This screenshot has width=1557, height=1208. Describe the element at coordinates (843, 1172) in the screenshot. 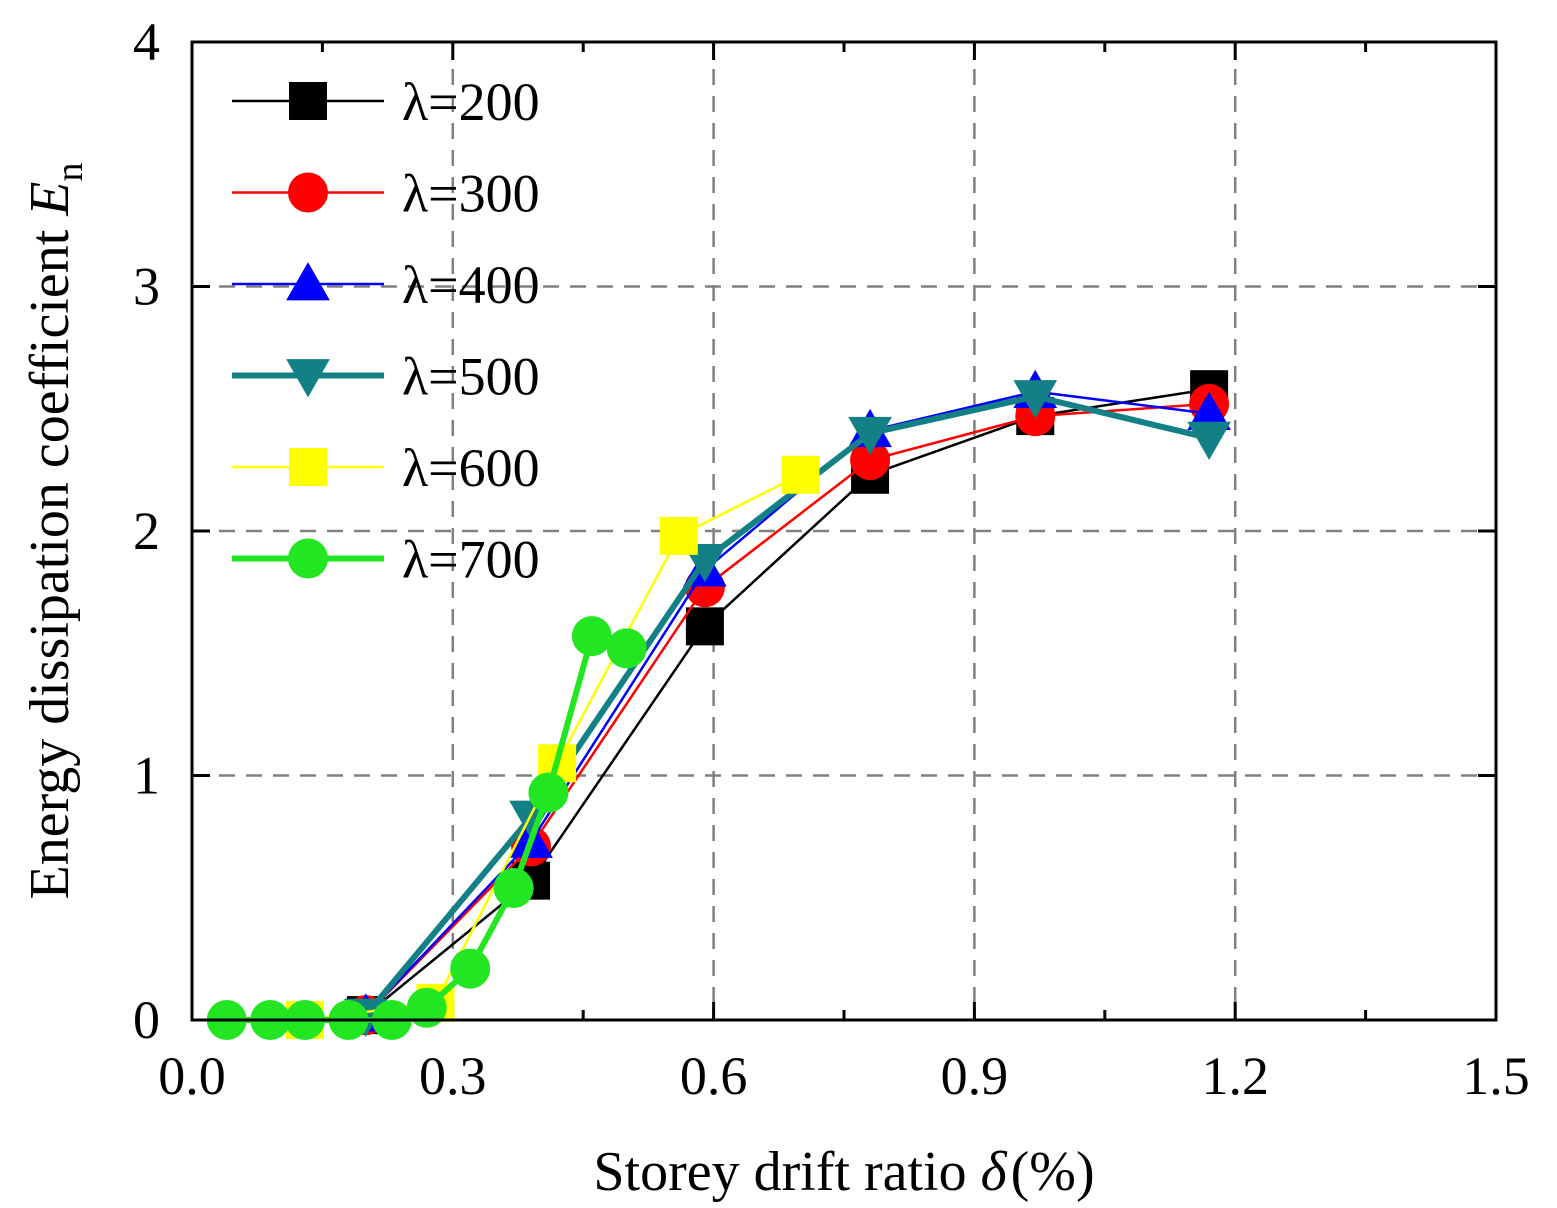

I see `x-axis-title: Storey drift ratio δ(%)` at that location.